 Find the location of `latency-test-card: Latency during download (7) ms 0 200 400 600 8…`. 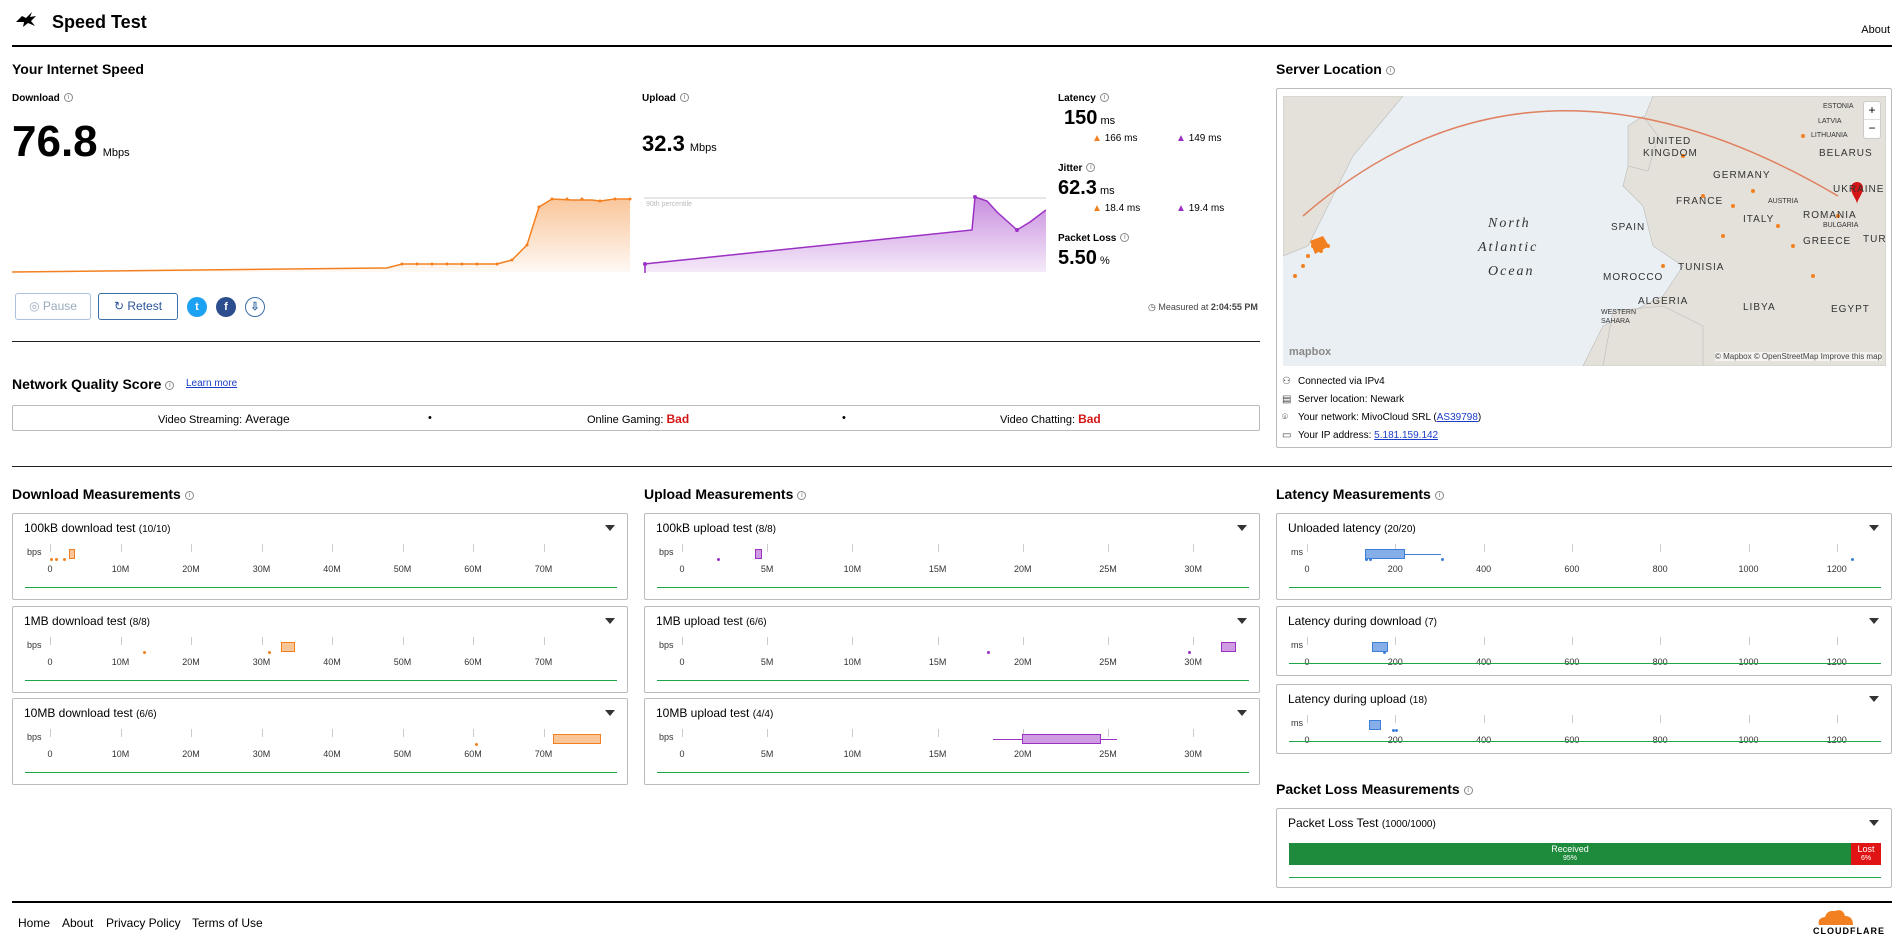

latency-test-card: Latency during download (7) ms 0 200 400 600 8… is located at coordinates (1584, 641).